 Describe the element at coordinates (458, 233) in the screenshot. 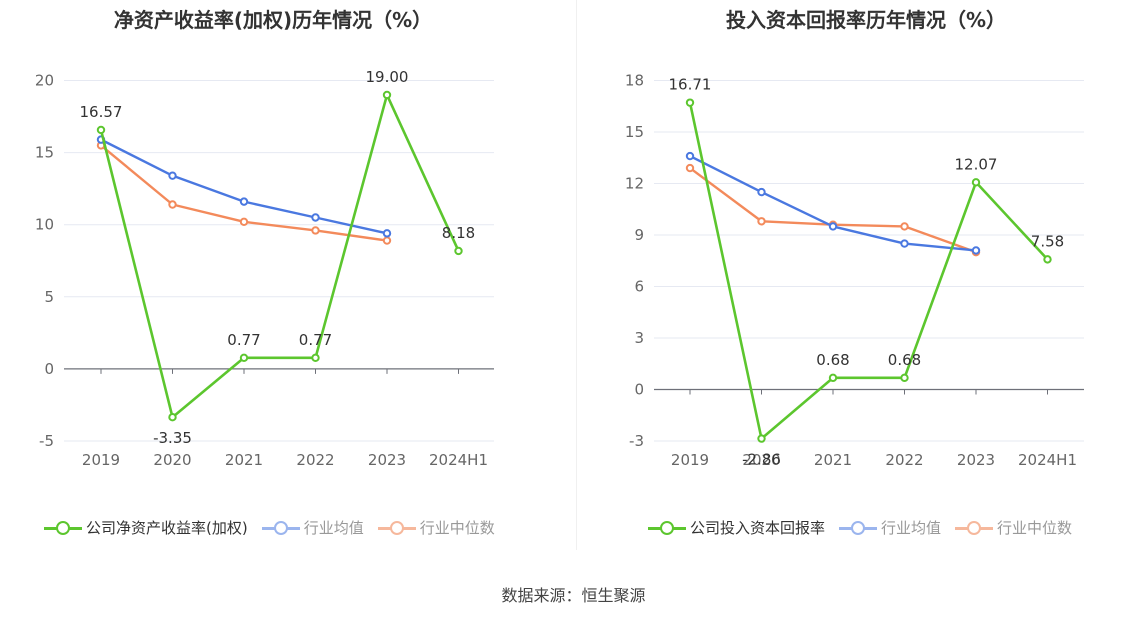

I see `data-label: 8.18` at that location.